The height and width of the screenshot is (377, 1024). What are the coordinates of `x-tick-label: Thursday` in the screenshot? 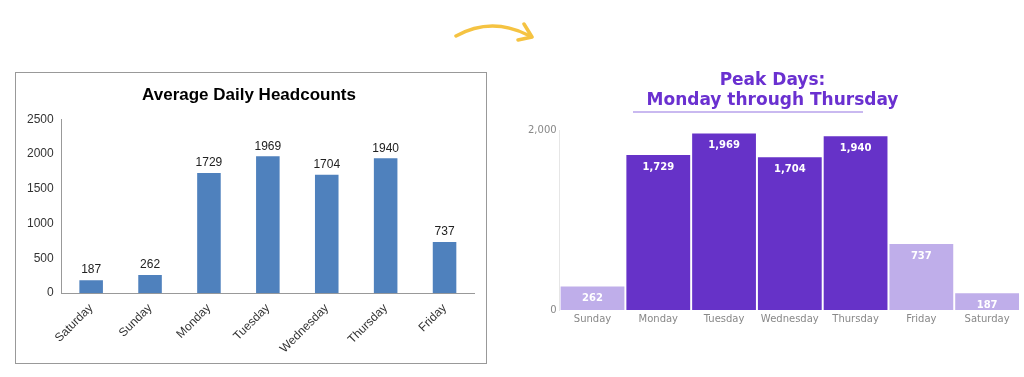 It's located at (855, 318).